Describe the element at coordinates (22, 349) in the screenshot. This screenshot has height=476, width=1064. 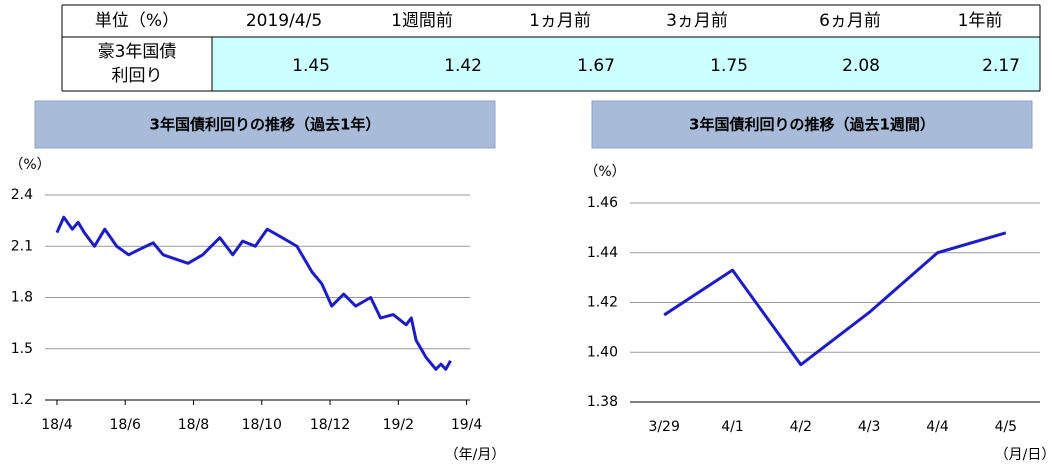
I see `y-tick-label: 1.5` at that location.